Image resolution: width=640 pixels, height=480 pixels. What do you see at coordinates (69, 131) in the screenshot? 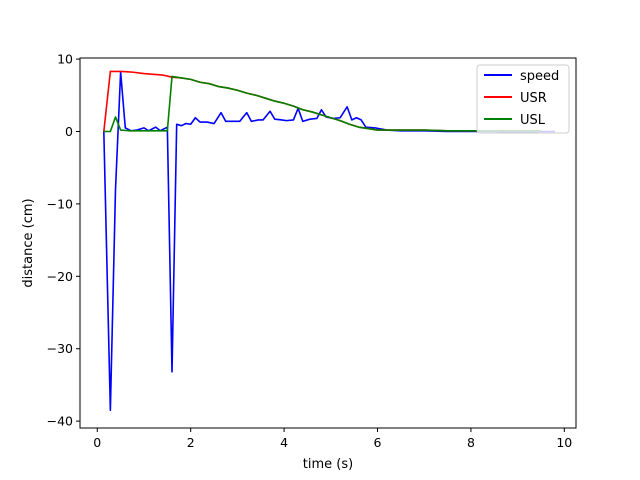
I see `y-tick-label: 0` at bounding box center [69, 131].